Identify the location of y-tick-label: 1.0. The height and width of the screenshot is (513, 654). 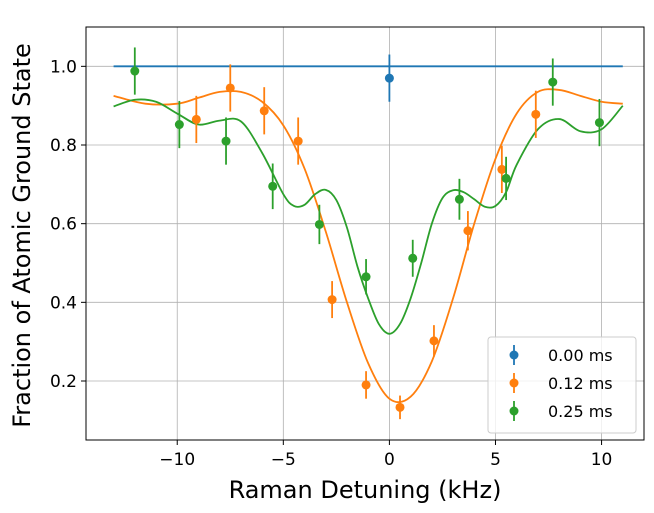
(63, 67).